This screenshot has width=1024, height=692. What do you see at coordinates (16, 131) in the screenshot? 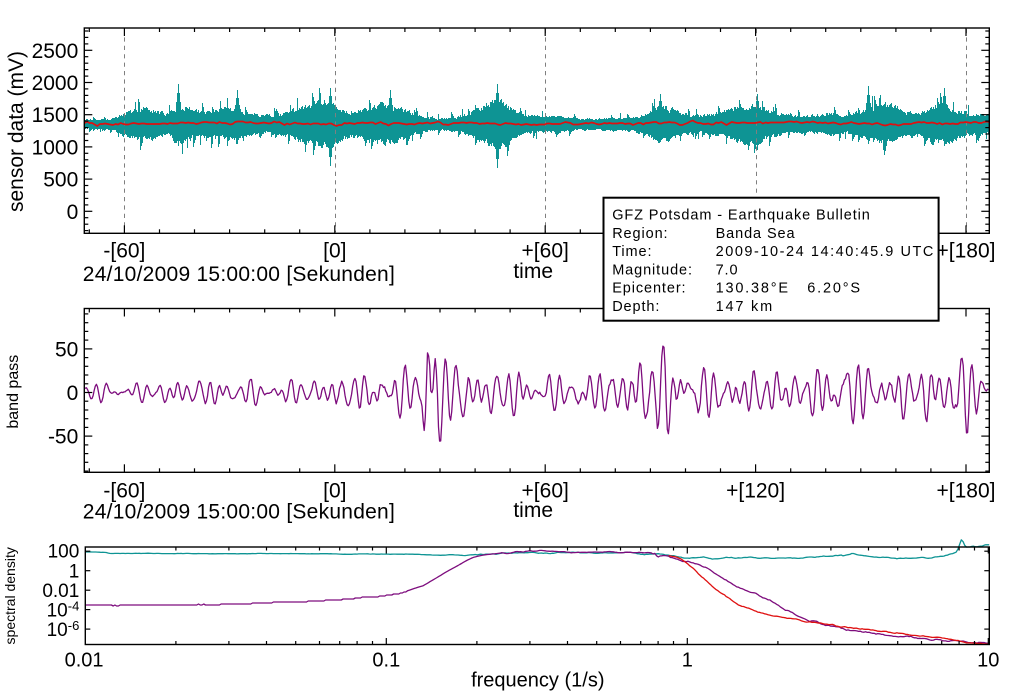
I see `svg-text: sensor data (mV)` at bounding box center [16, 131].